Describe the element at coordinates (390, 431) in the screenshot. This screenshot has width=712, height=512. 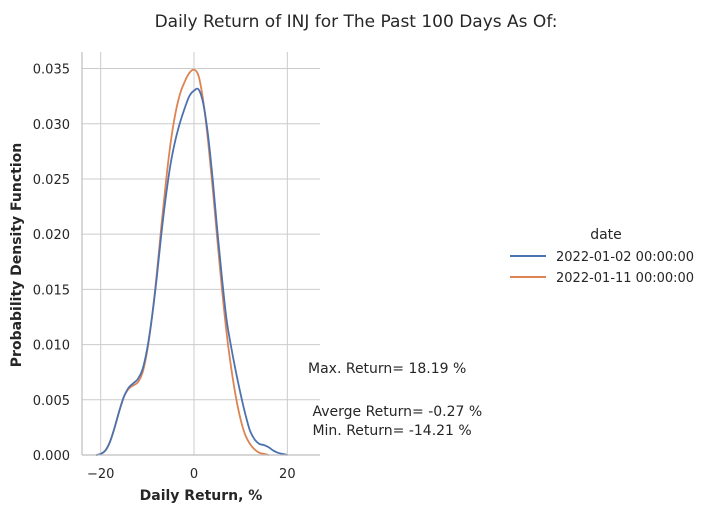
I see `annotation-min-return: Min. Return= -14.21 %` at that location.